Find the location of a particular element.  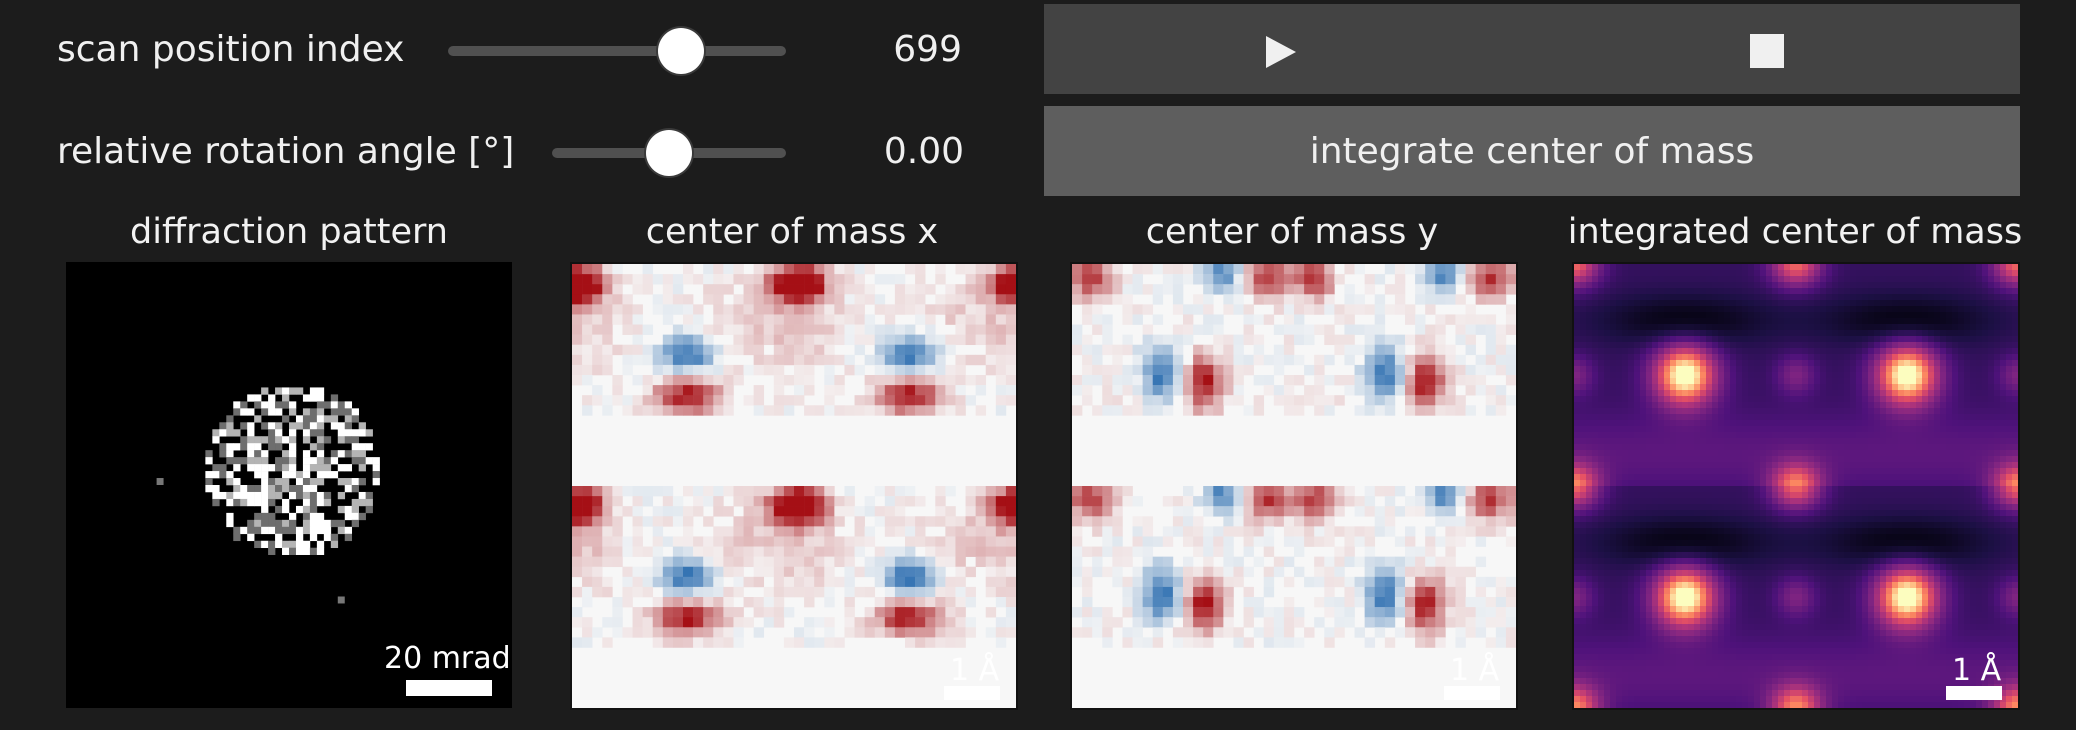

diffraction-title: diffraction pattern is located at coordinates (289, 232).